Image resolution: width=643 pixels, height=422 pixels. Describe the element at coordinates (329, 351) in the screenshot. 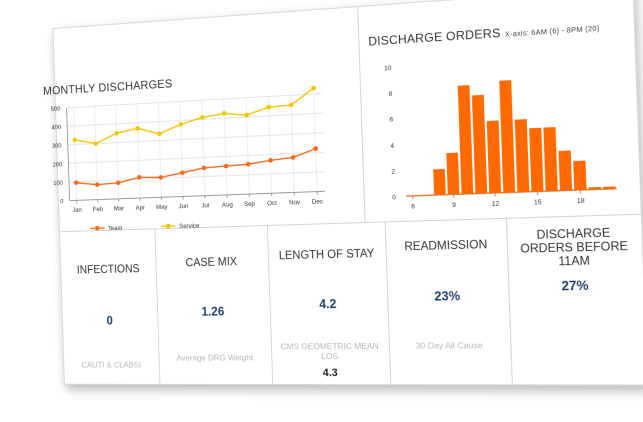

I see `kpi-length-of-stay-subtitle: CMS GEOMETRIC MEAN LOS` at that location.